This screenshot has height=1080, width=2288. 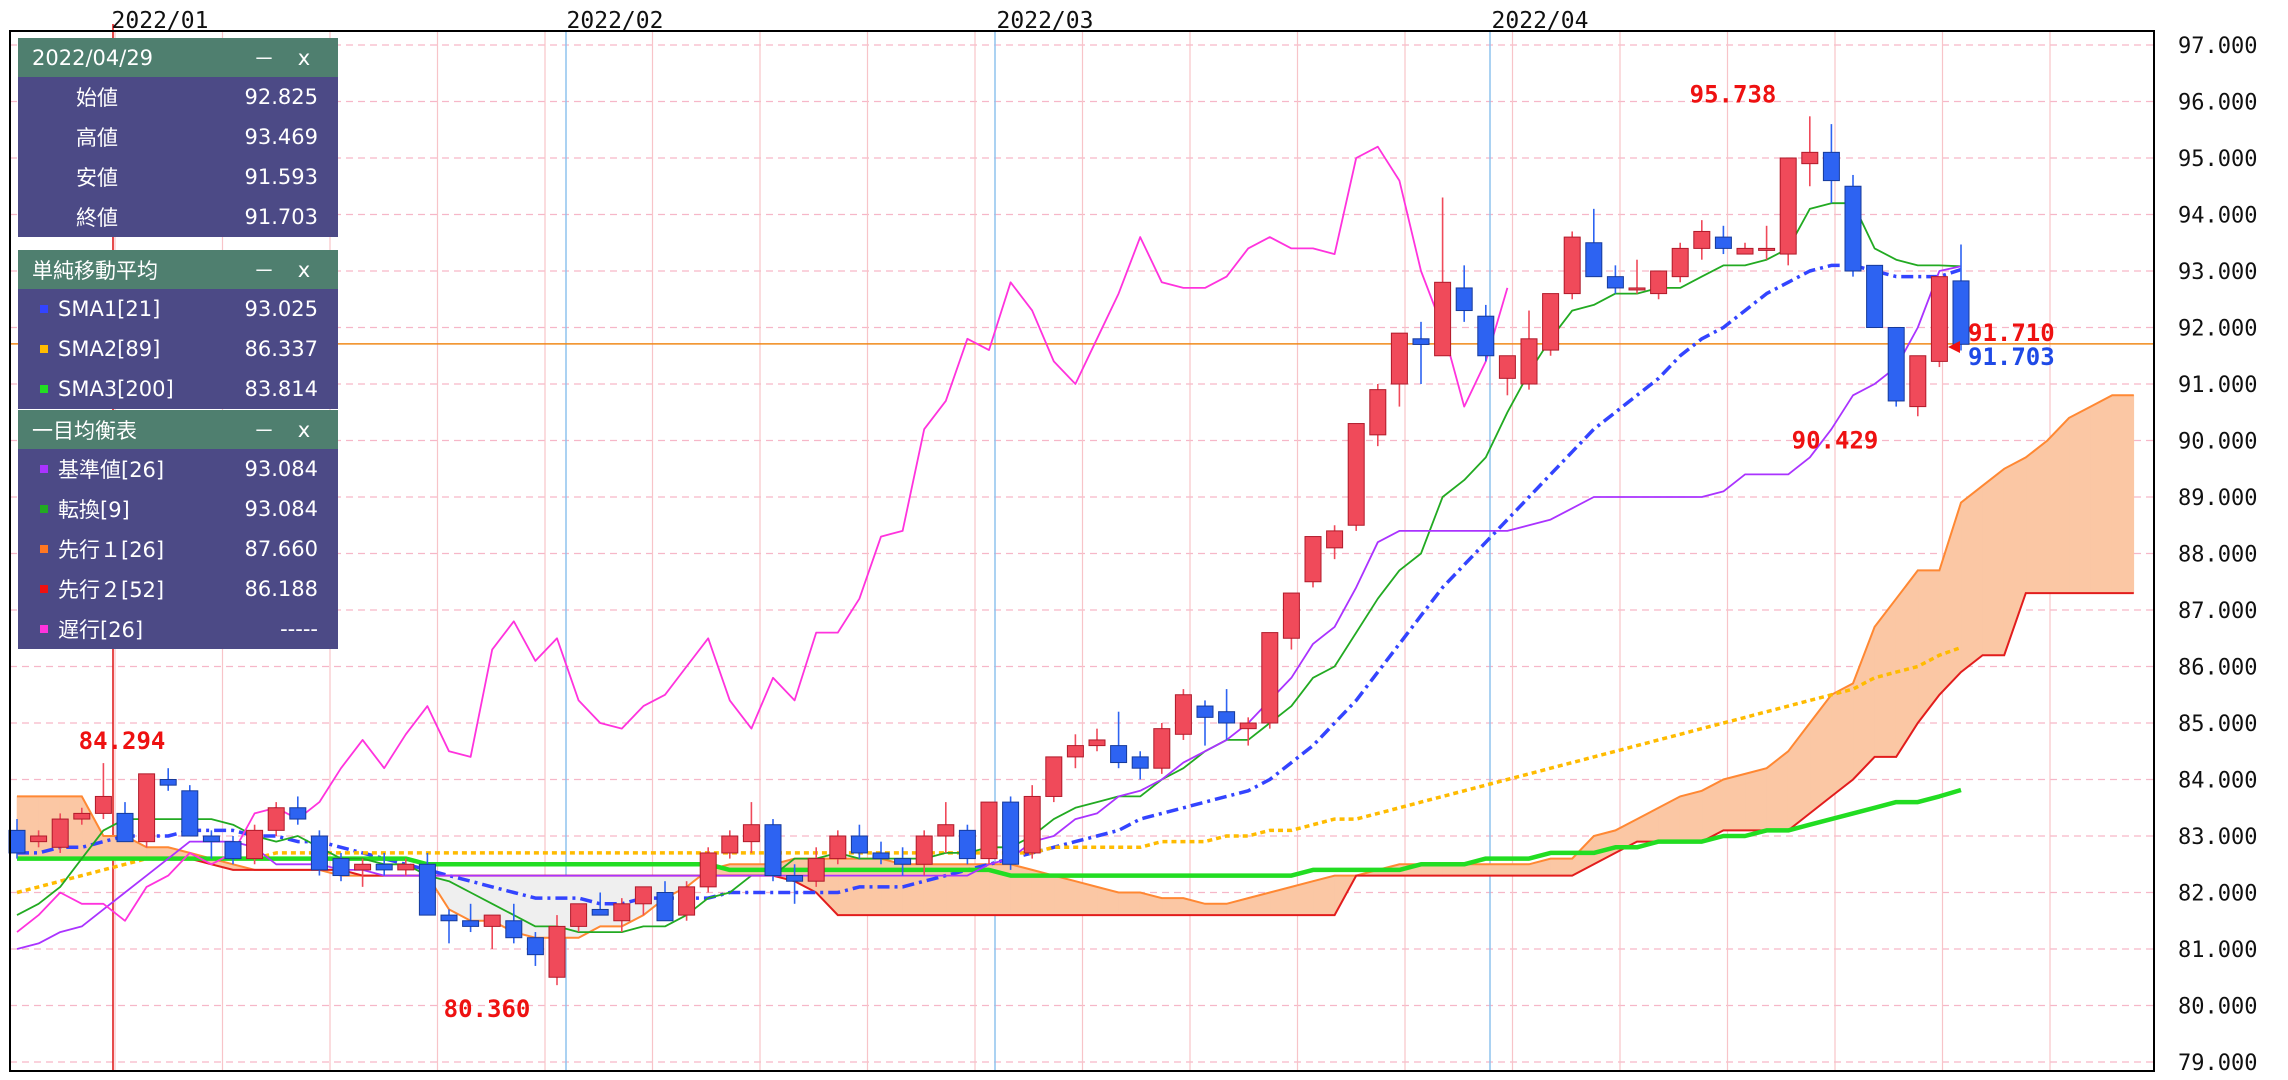 I want to click on x-tick-label: 2022/04, so click(x=1540, y=21).